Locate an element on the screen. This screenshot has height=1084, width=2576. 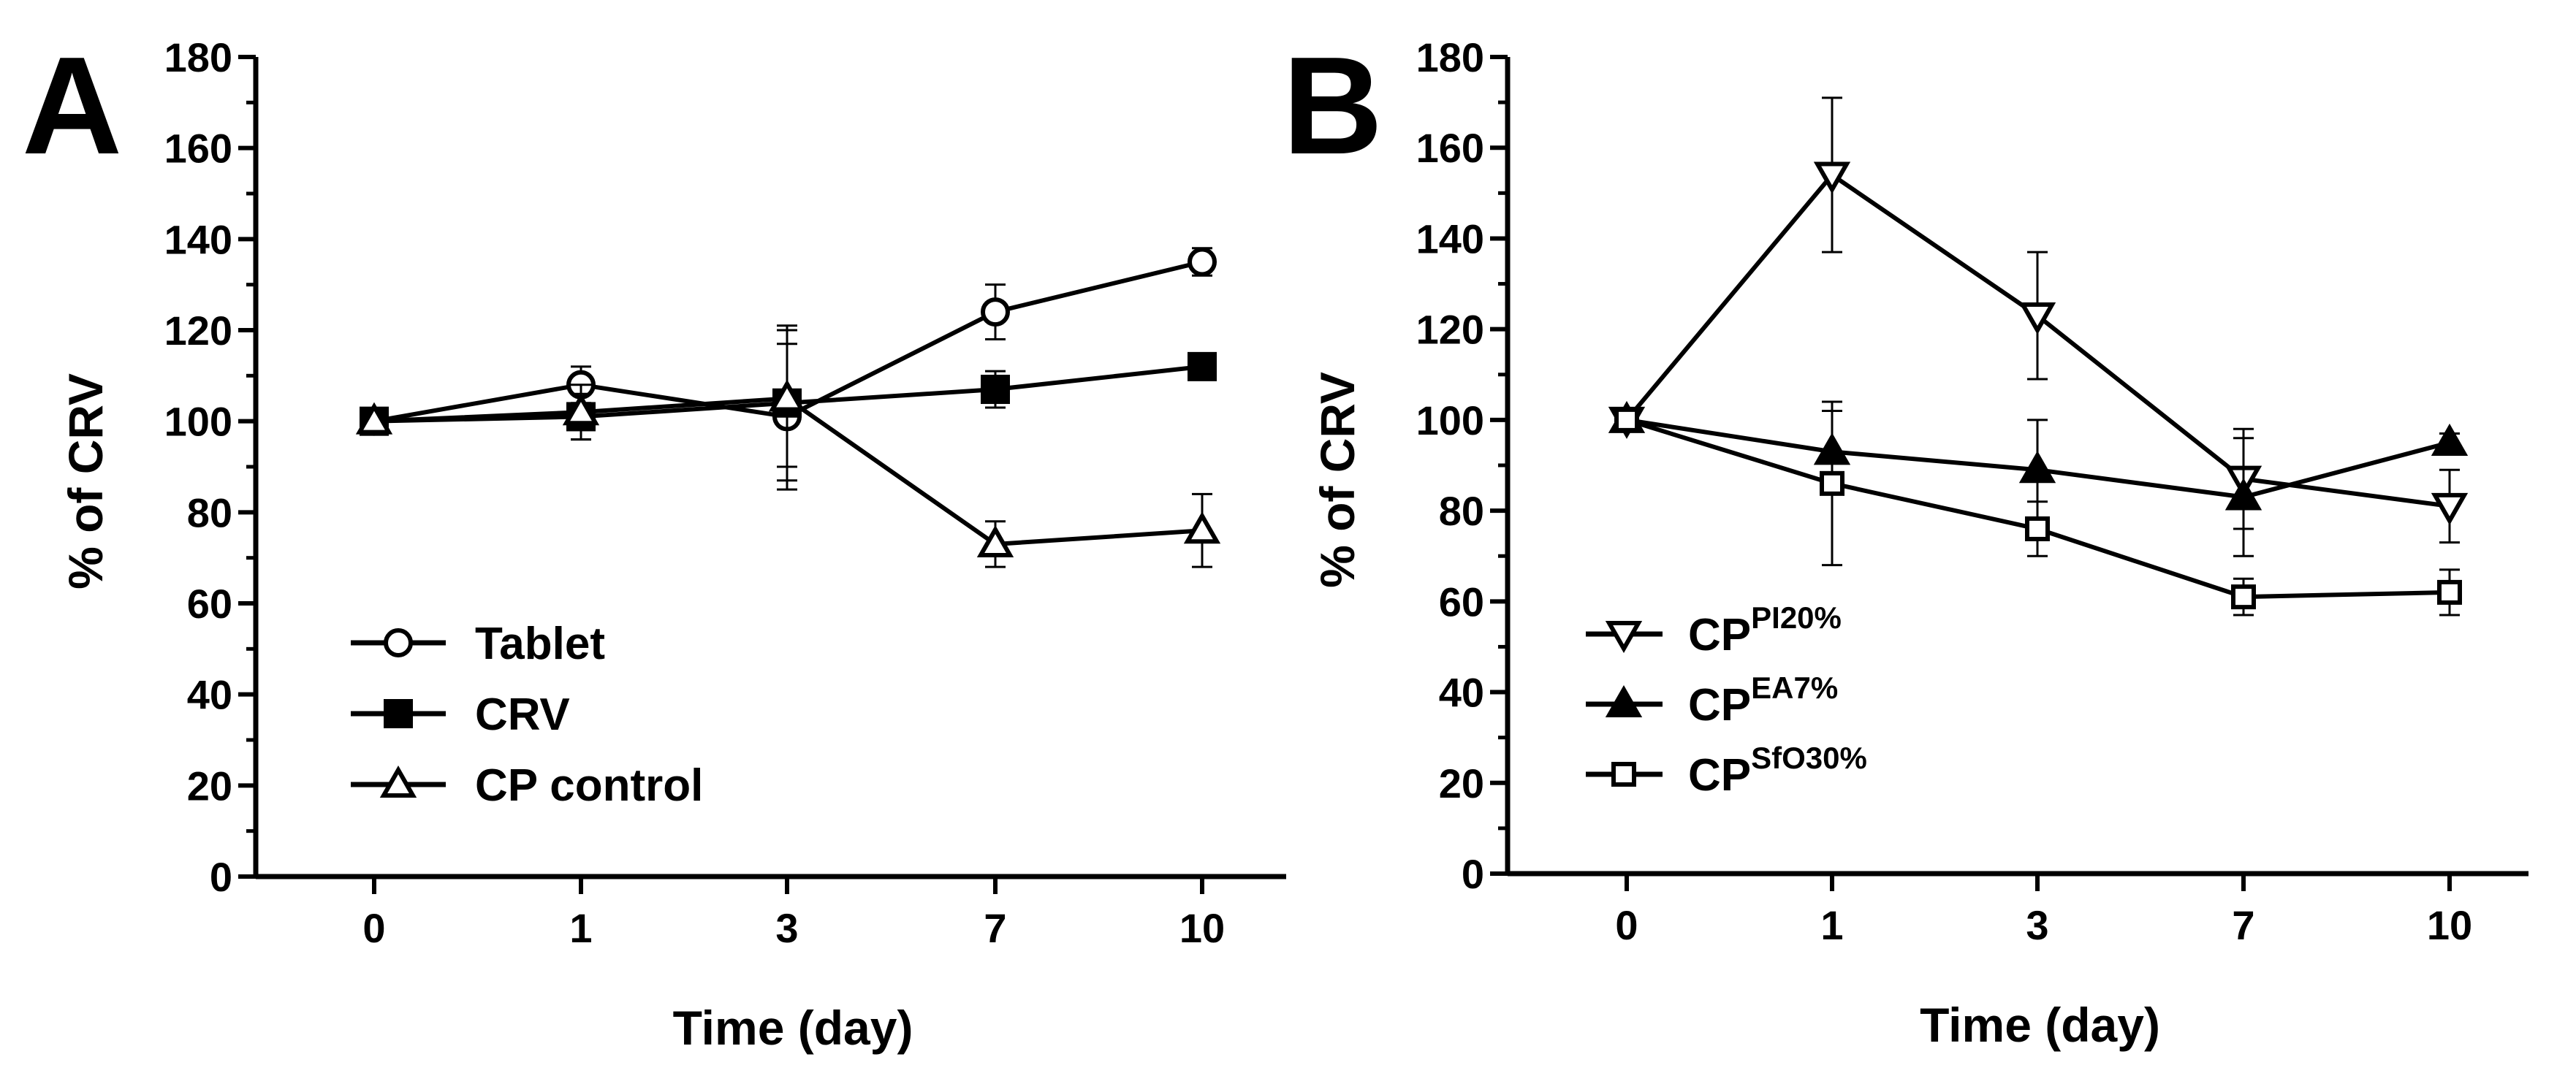
legend-label: CP control is located at coordinates (589, 785).